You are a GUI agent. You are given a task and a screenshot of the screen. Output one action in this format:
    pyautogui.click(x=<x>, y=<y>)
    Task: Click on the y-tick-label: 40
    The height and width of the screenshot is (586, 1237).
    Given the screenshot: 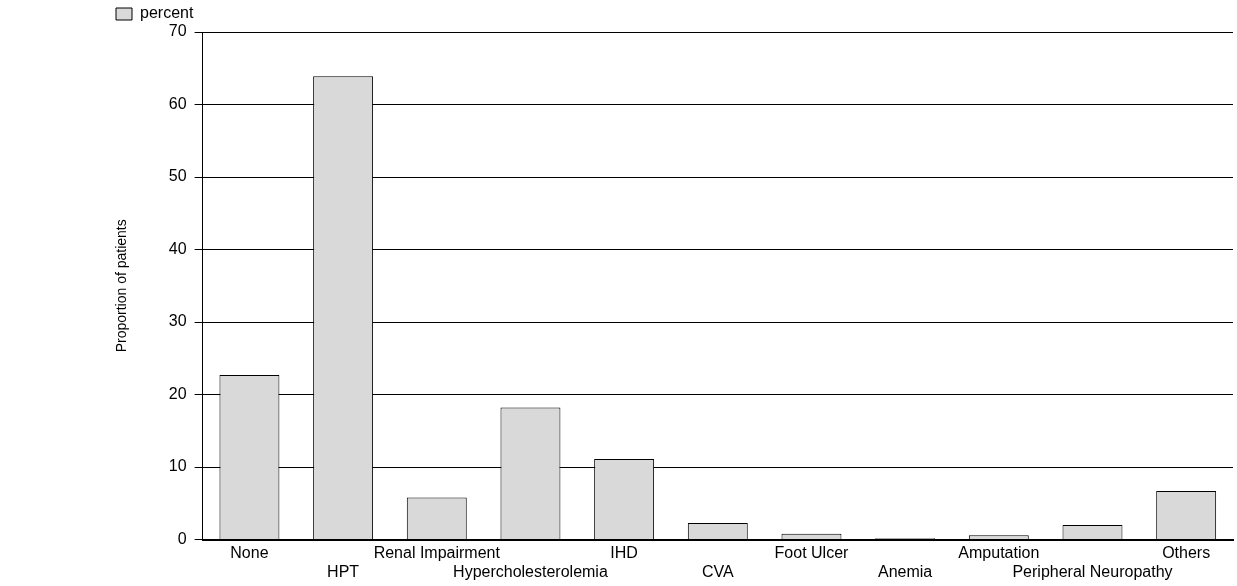 What is the action you would take?
    pyautogui.click(x=177, y=248)
    